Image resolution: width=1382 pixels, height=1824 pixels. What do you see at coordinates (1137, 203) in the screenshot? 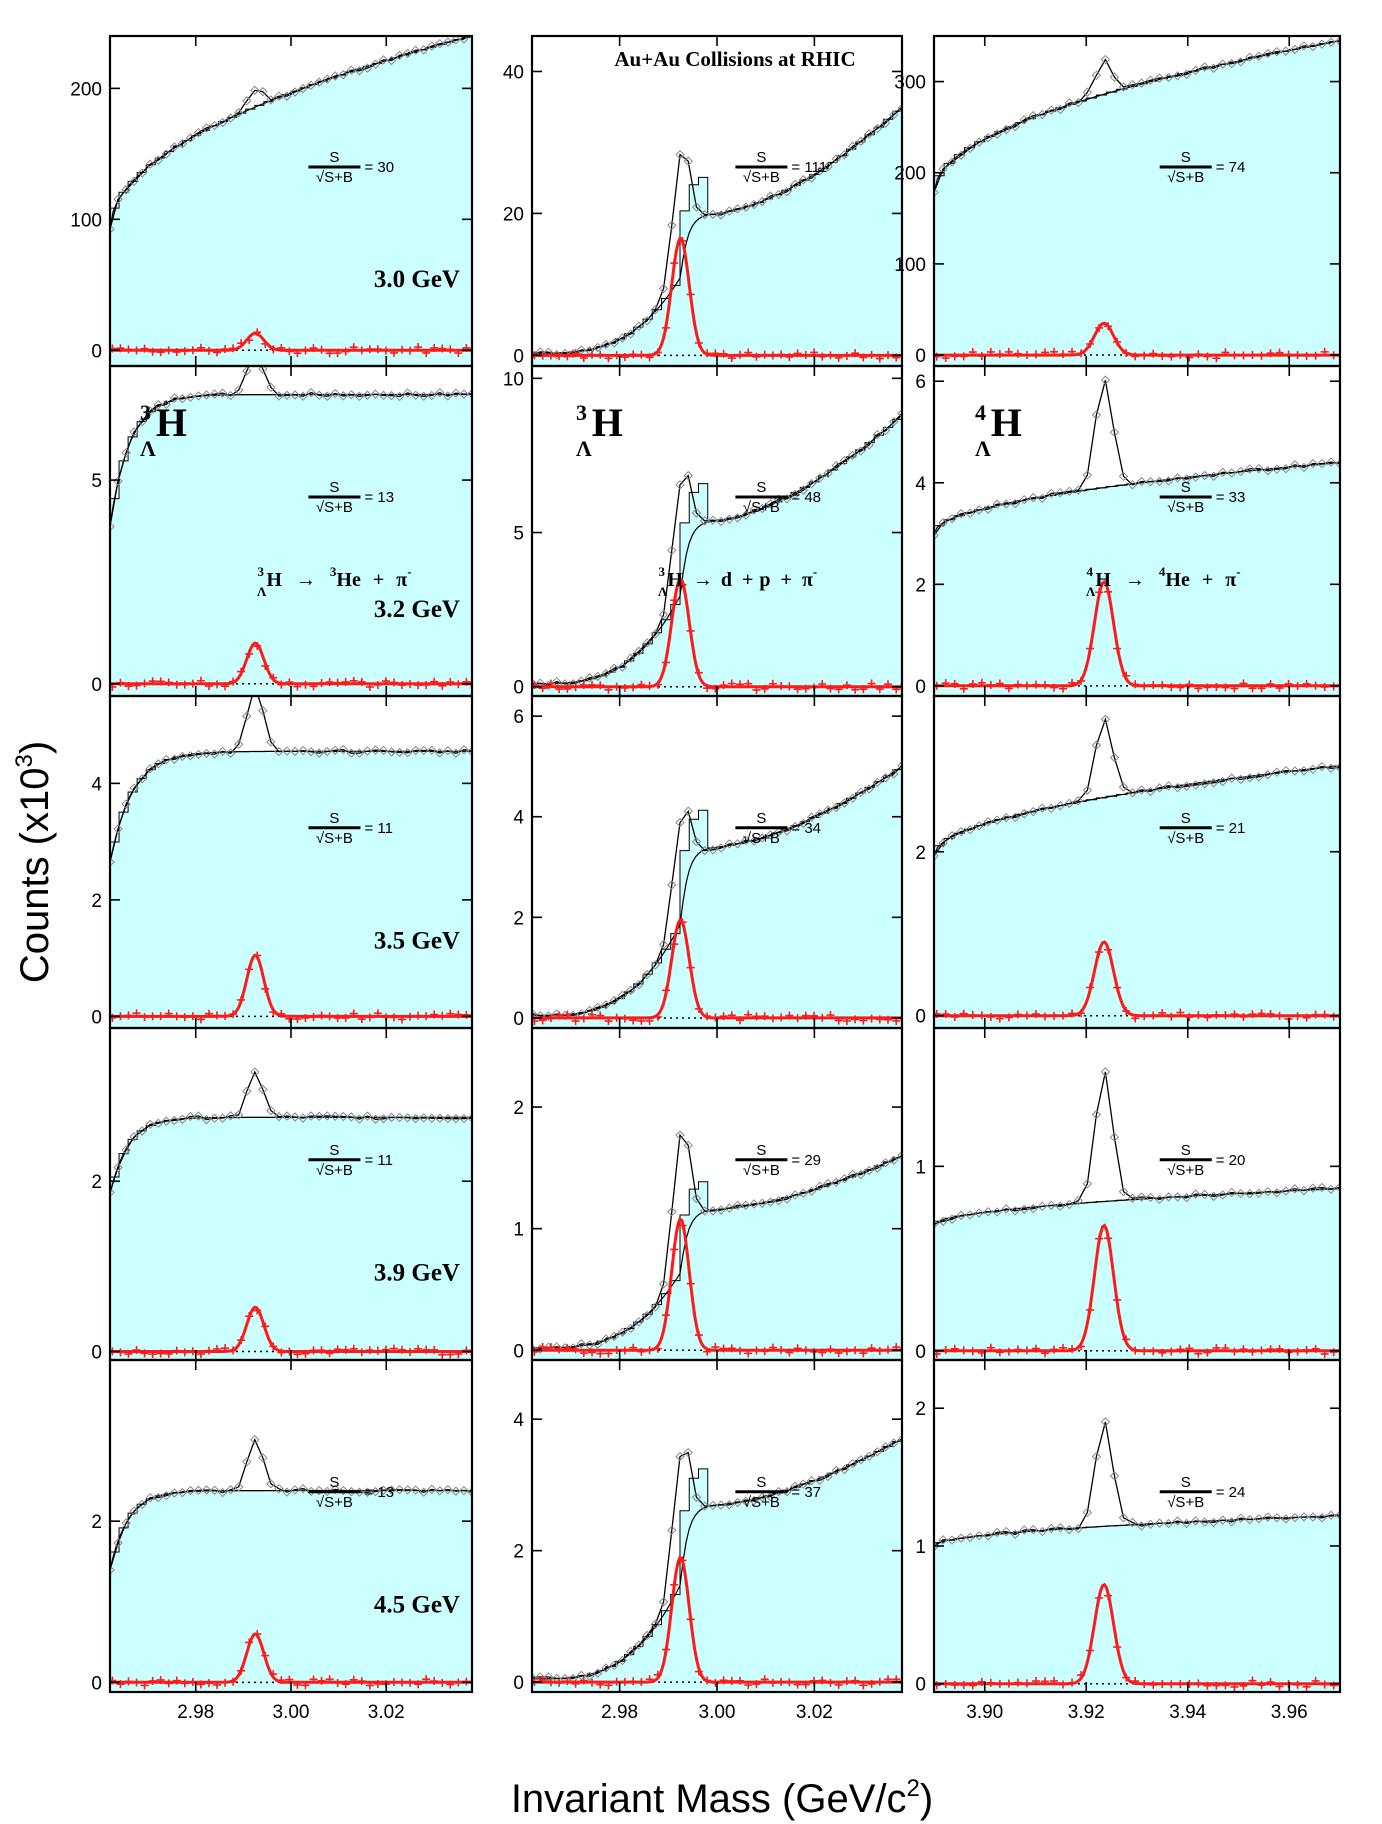
I see `background-histogram` at bounding box center [1137, 203].